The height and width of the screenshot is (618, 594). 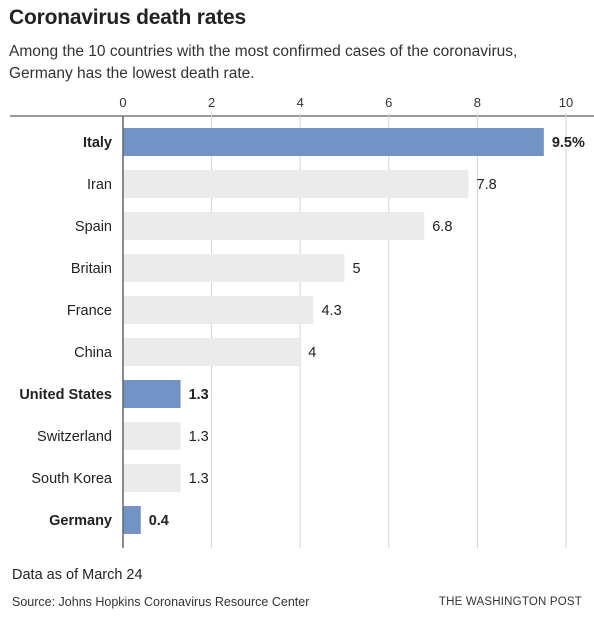 What do you see at coordinates (357, 269) in the screenshot?
I see `data-label: 5` at bounding box center [357, 269].